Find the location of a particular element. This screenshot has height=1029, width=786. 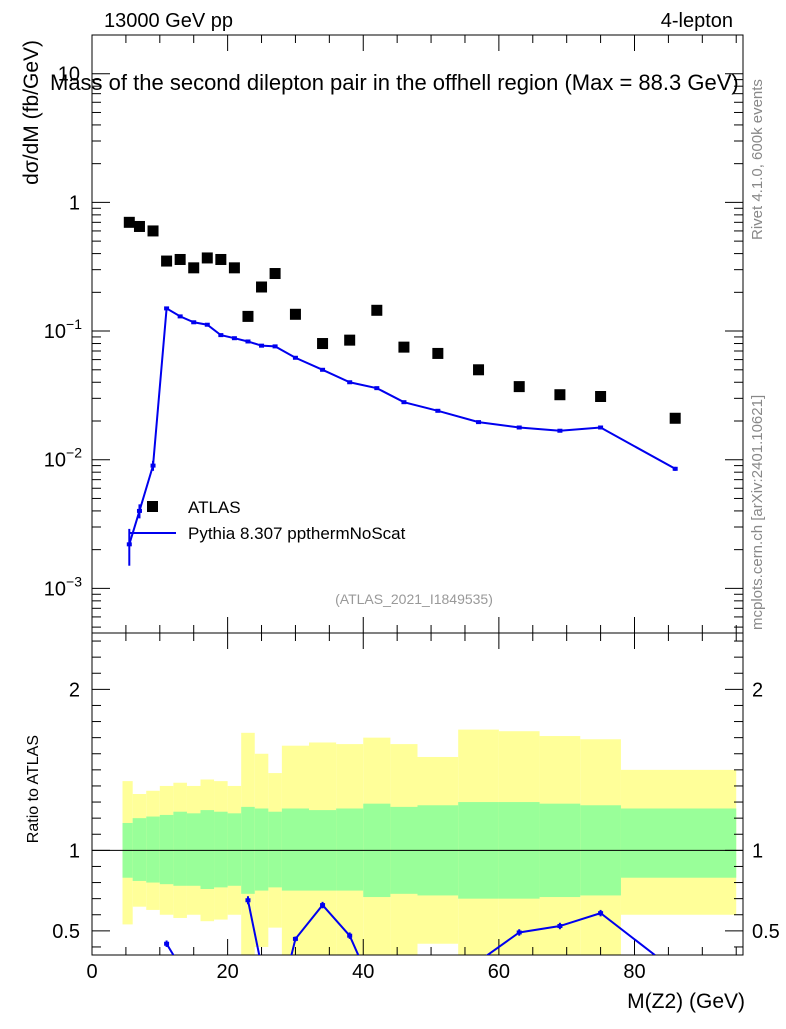

main-y-tick-label: 10⁻¹ is located at coordinates (63, 329).